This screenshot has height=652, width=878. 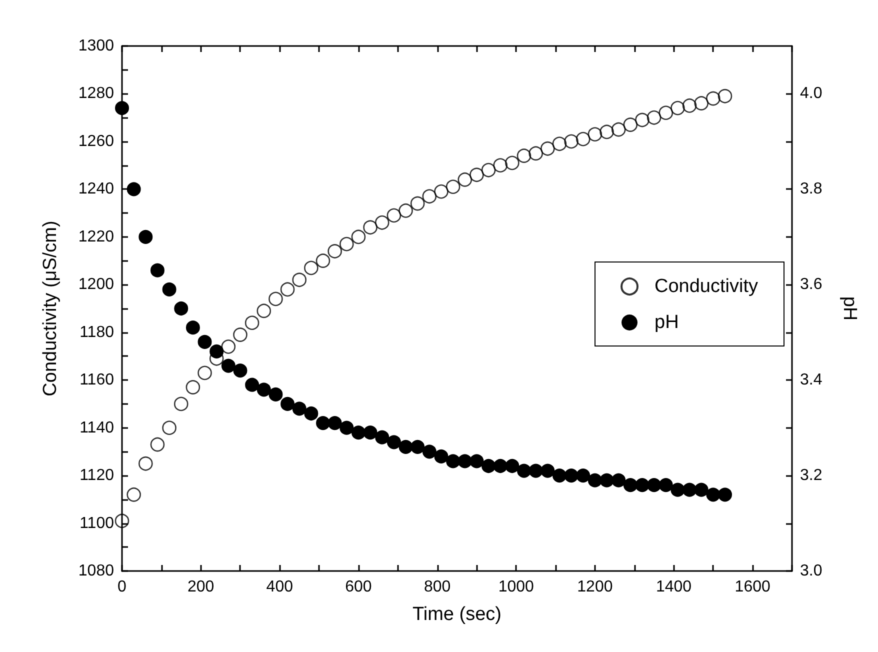 I want to click on y-tick-label: 1140, so click(x=97, y=427).